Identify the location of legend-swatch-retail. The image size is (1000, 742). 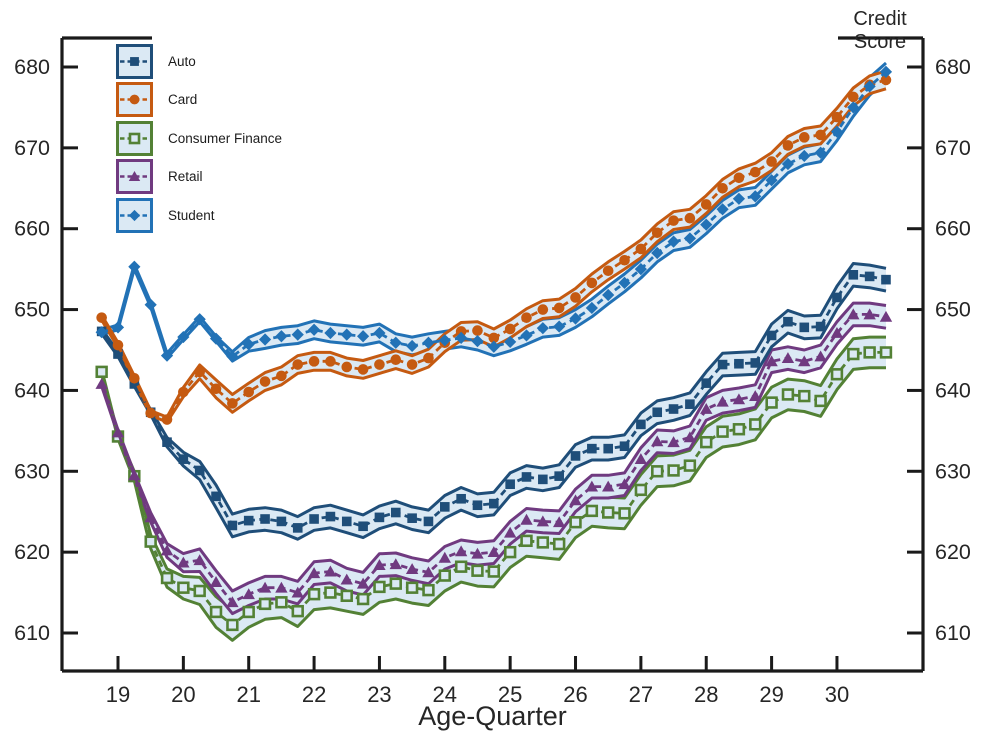
(134, 177).